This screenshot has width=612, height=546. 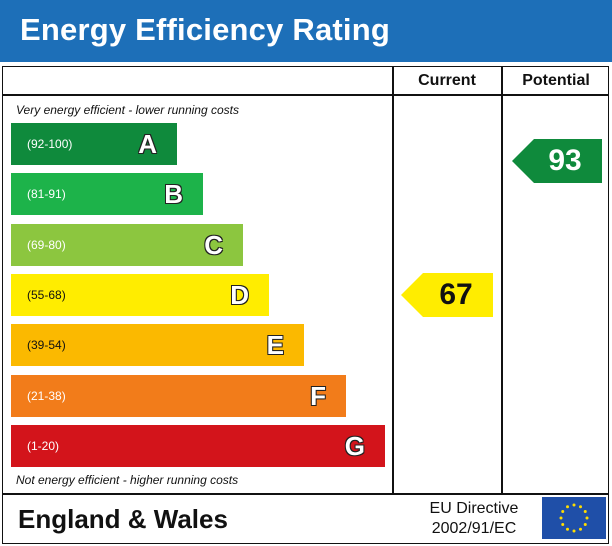 I want to click on eu-flag-icon, so click(x=574, y=518).